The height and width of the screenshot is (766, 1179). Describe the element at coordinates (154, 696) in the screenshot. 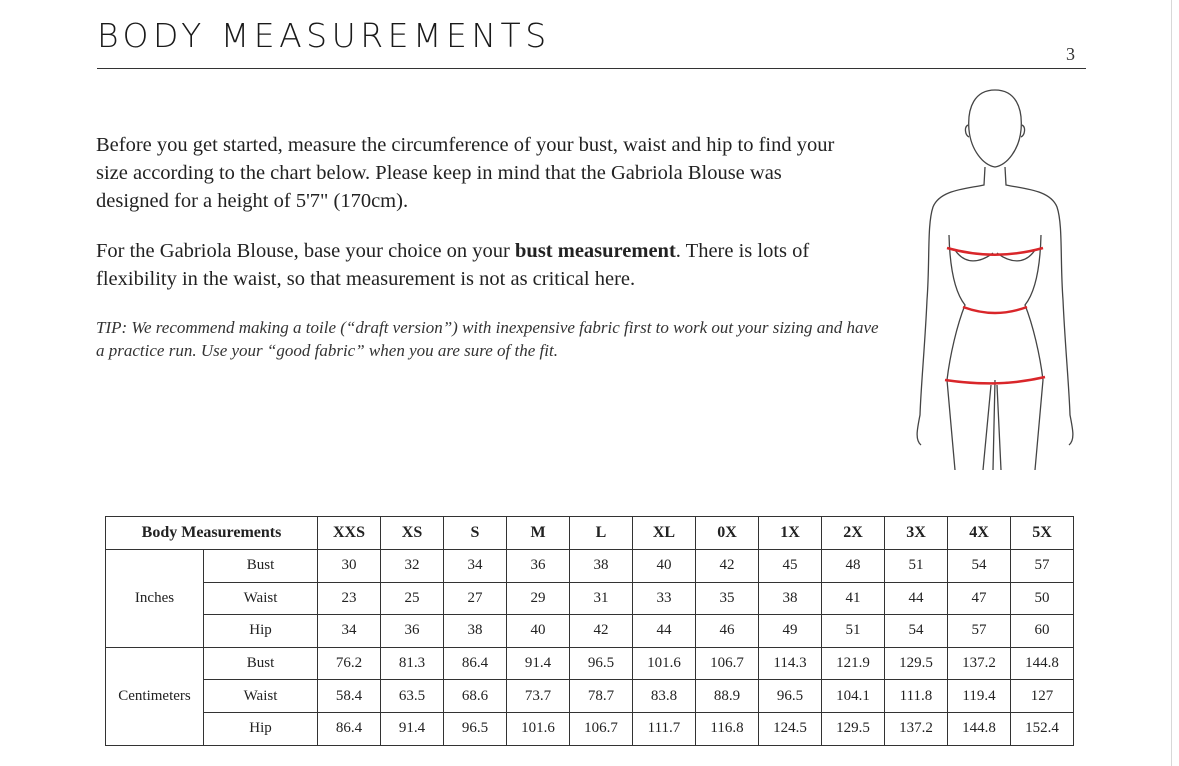

I see `unit-label: Centimeters` at that location.